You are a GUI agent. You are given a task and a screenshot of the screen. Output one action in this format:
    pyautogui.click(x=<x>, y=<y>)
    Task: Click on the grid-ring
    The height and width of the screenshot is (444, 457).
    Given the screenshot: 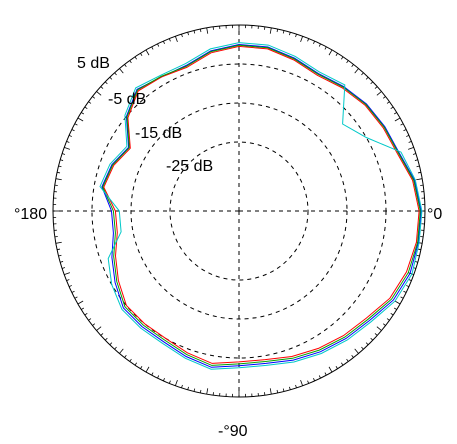 What is the action you would take?
    pyautogui.click(x=239, y=211)
    